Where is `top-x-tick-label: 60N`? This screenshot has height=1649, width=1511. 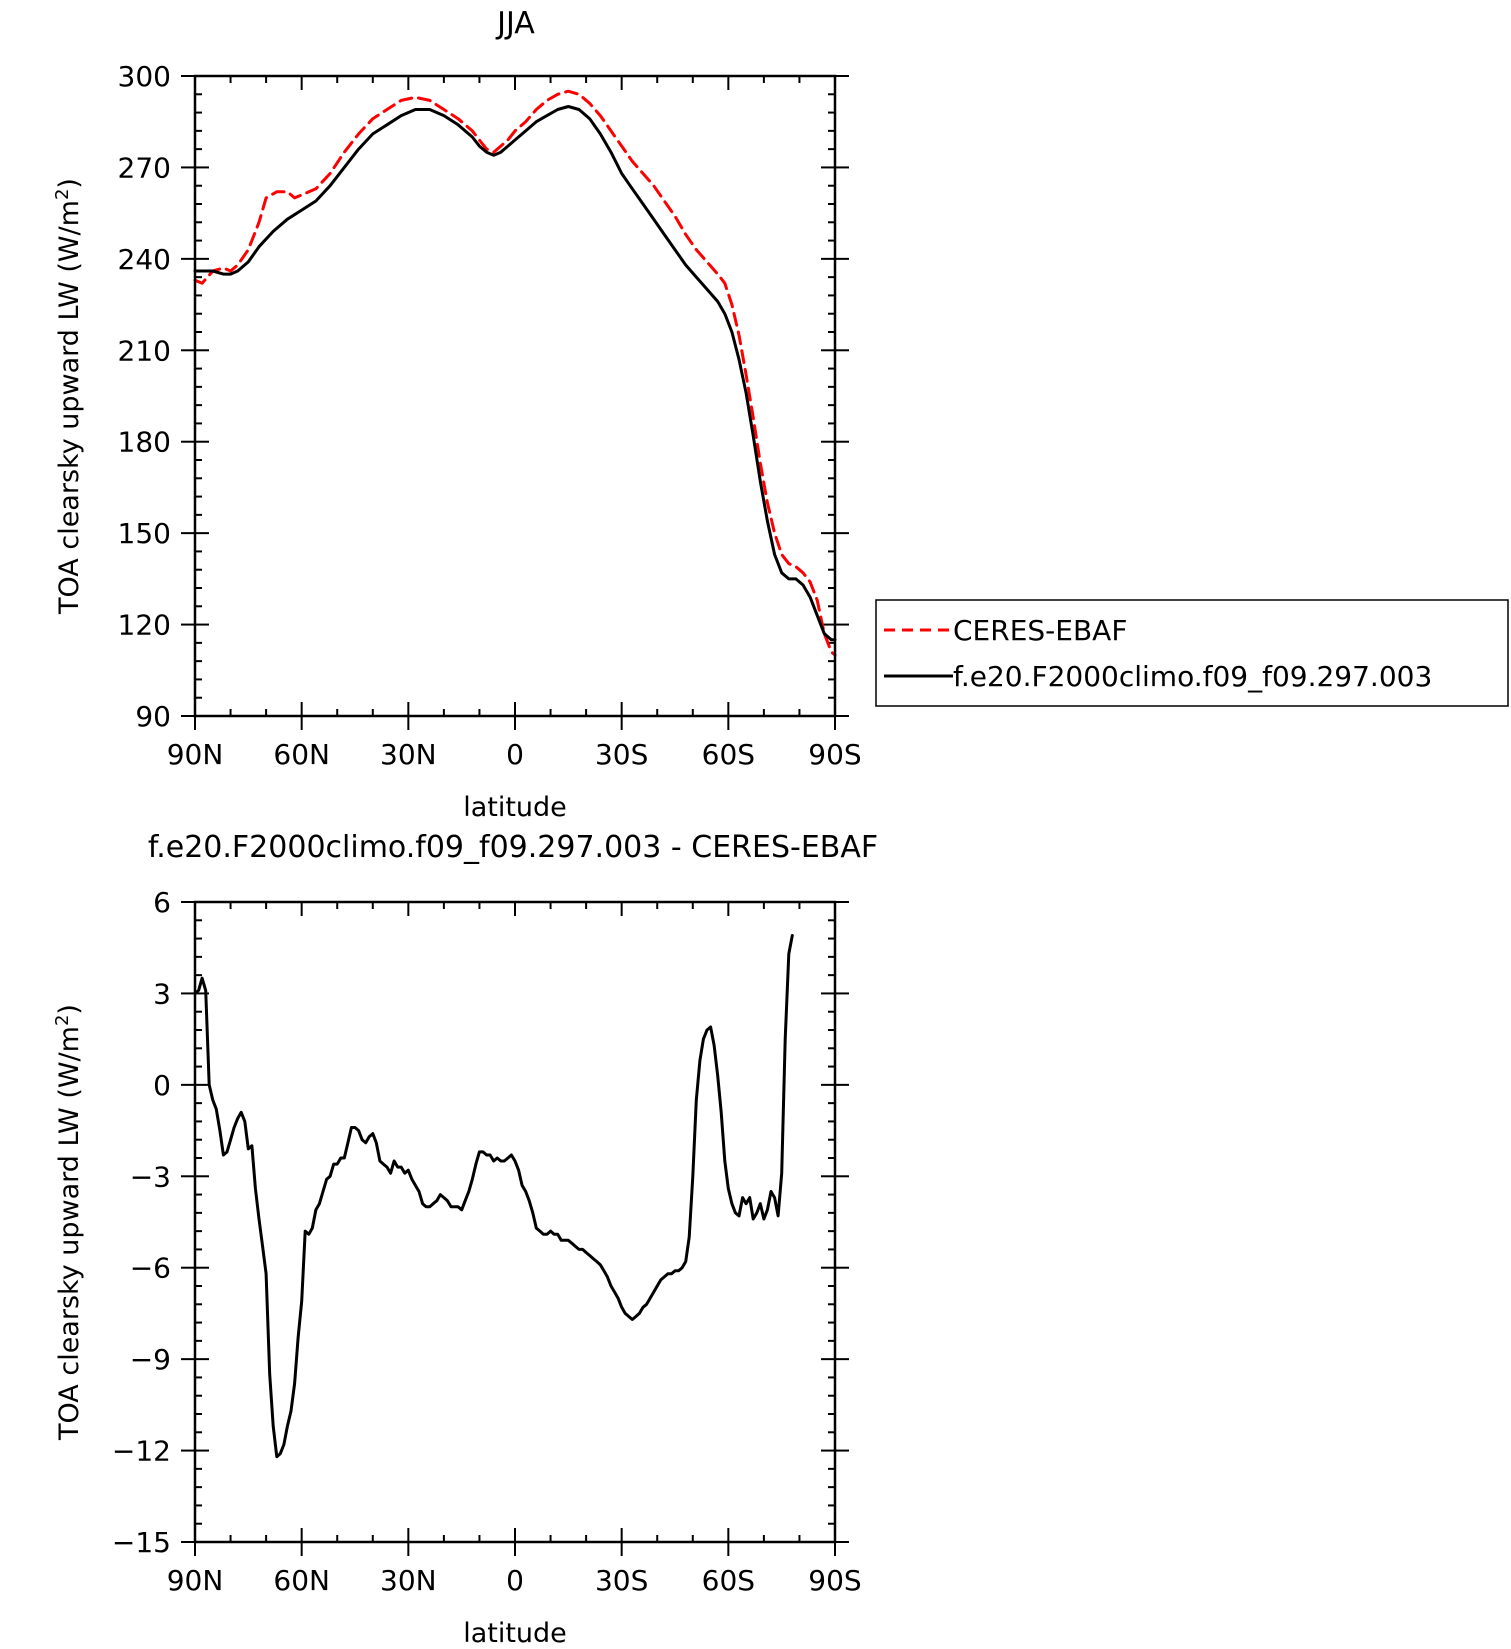 top-x-tick-label: 60N is located at coordinates (301, 754).